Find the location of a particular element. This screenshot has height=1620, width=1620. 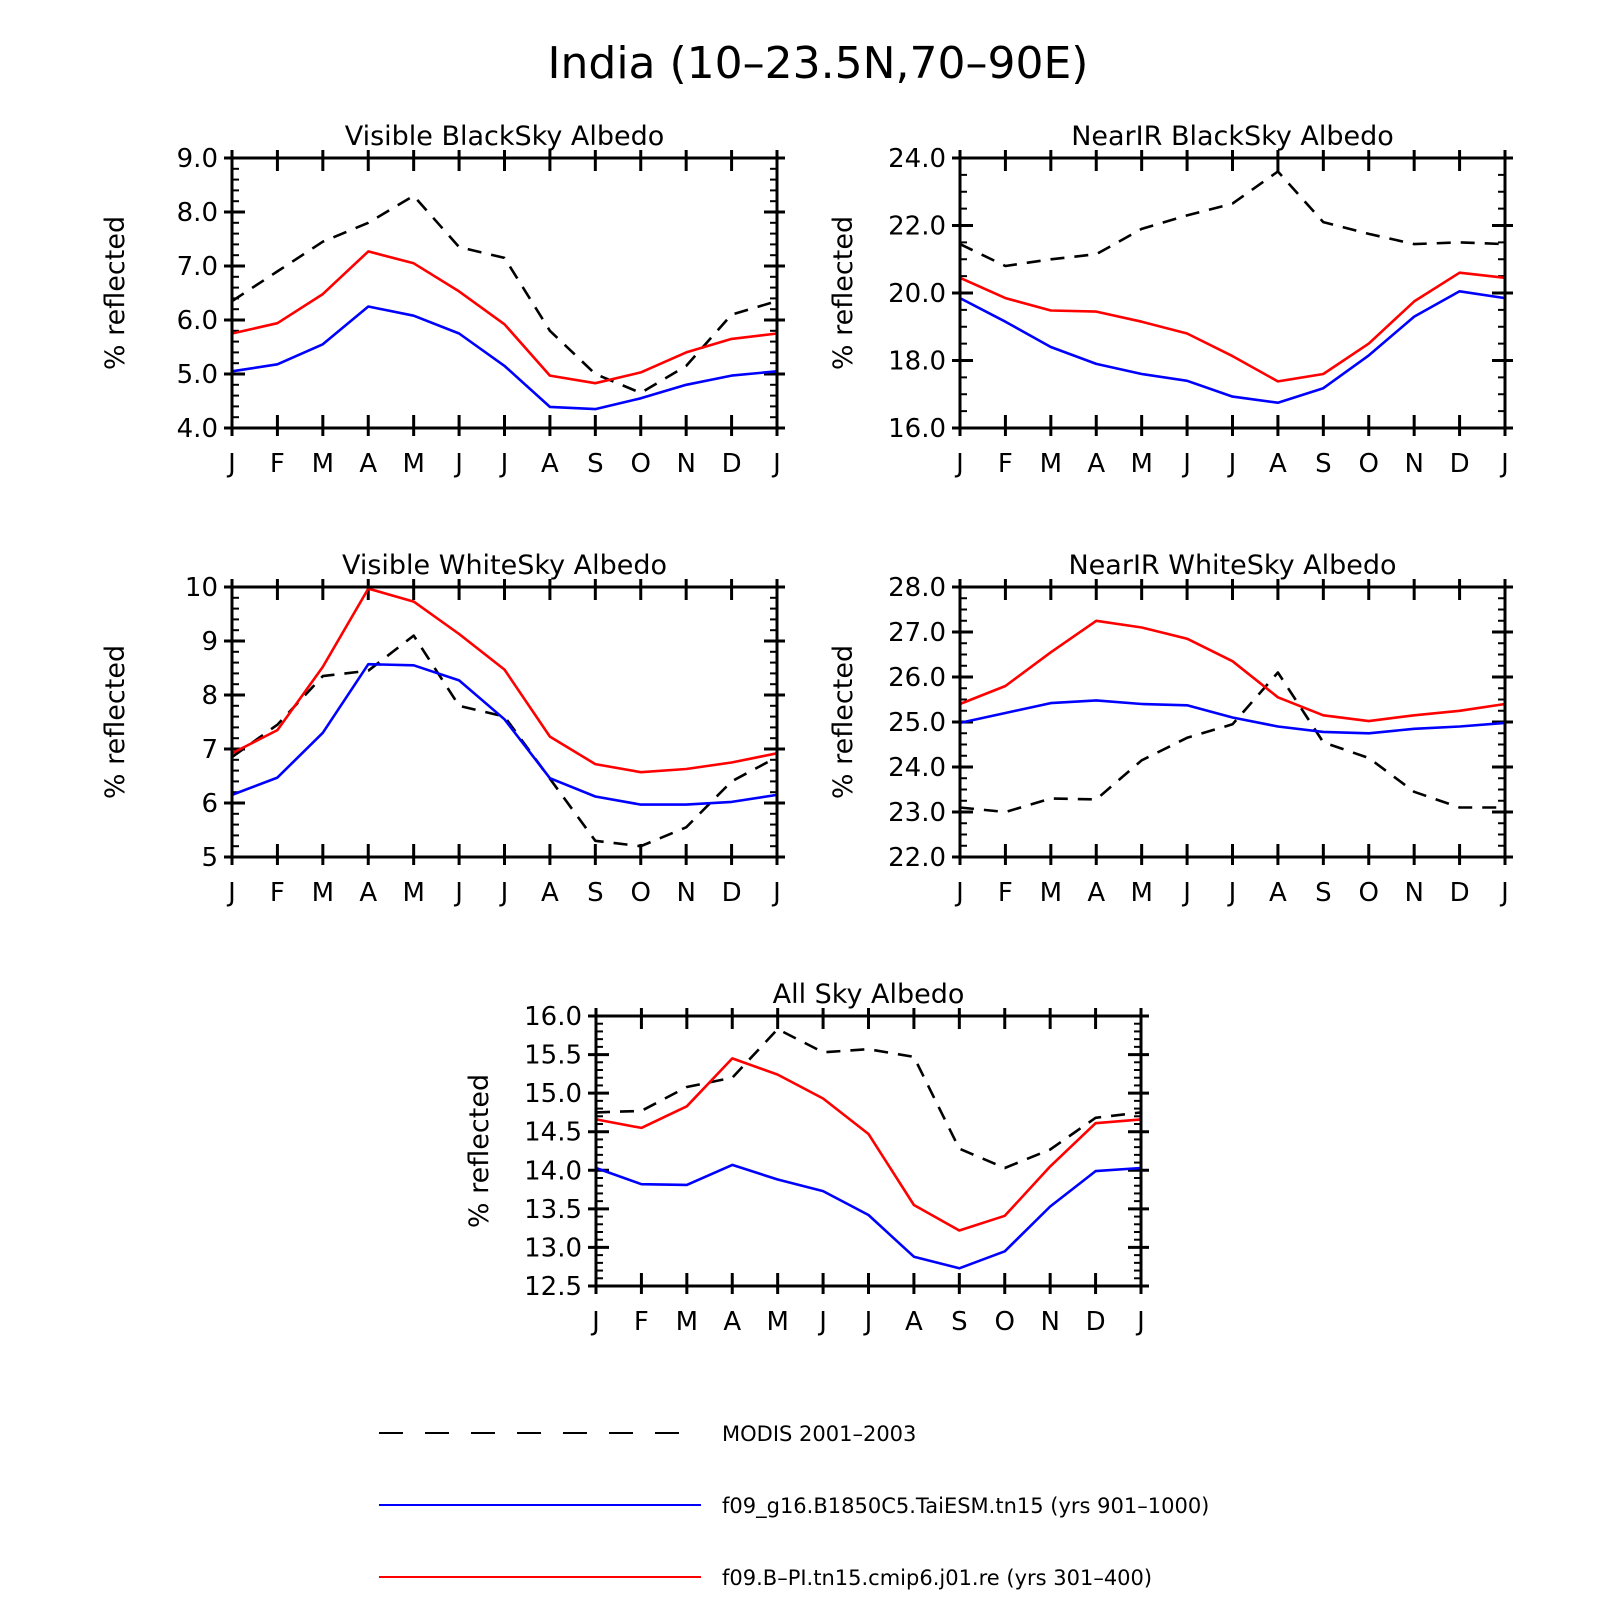

y-tick-label: 6.0 is located at coordinates (197, 321).